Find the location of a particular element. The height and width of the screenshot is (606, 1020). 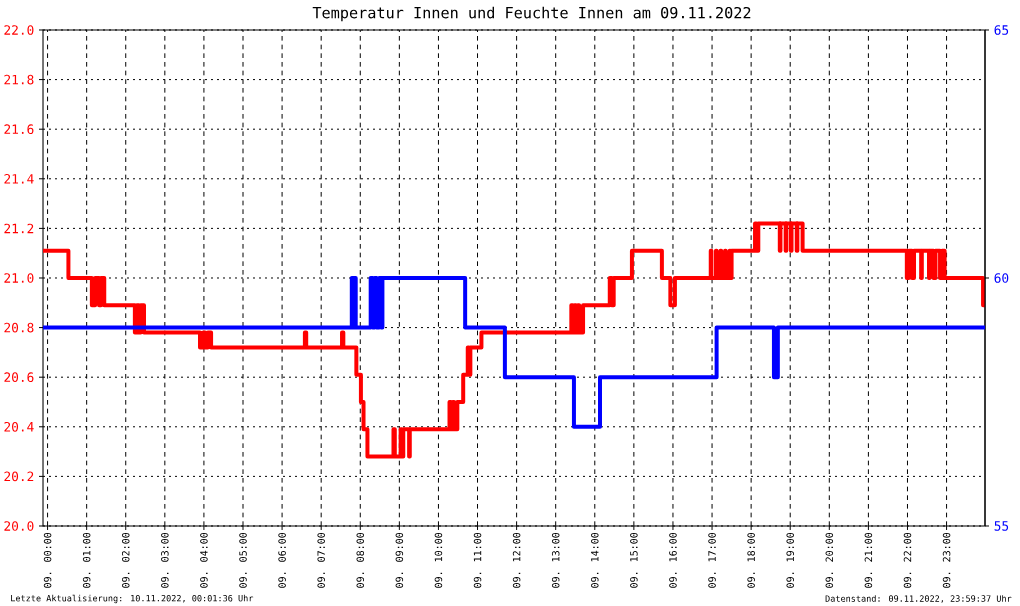

x-tick-label: 09. 01:00 is located at coordinates (86, 560).